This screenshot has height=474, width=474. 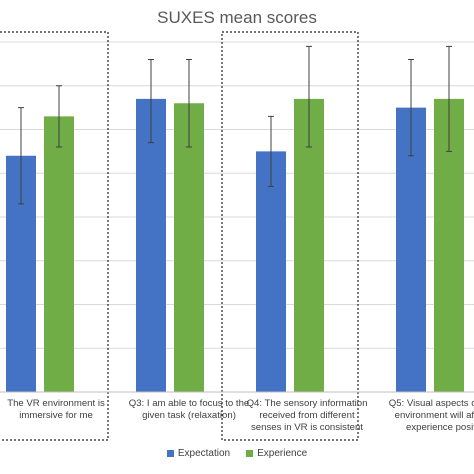 I want to click on legend-label-experience: Experience, so click(x=282, y=453).